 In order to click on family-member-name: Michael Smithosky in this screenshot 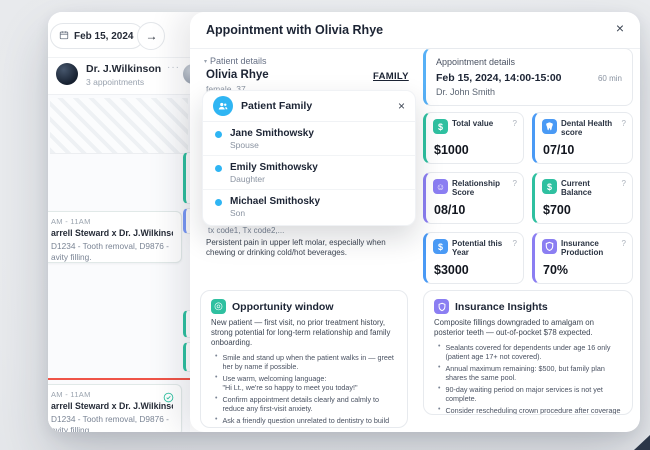, I will do `click(275, 201)`.